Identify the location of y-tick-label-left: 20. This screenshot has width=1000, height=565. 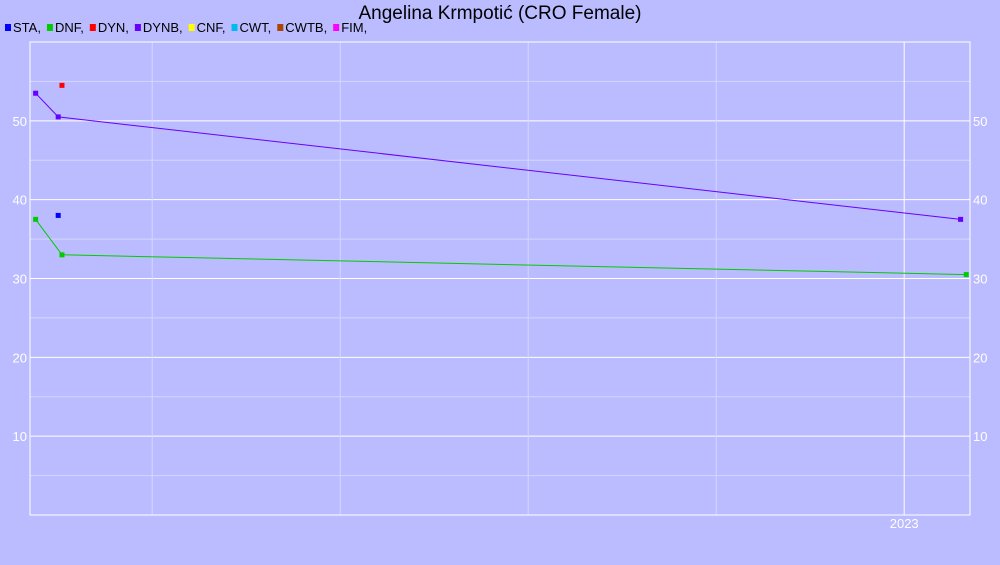
(20, 357).